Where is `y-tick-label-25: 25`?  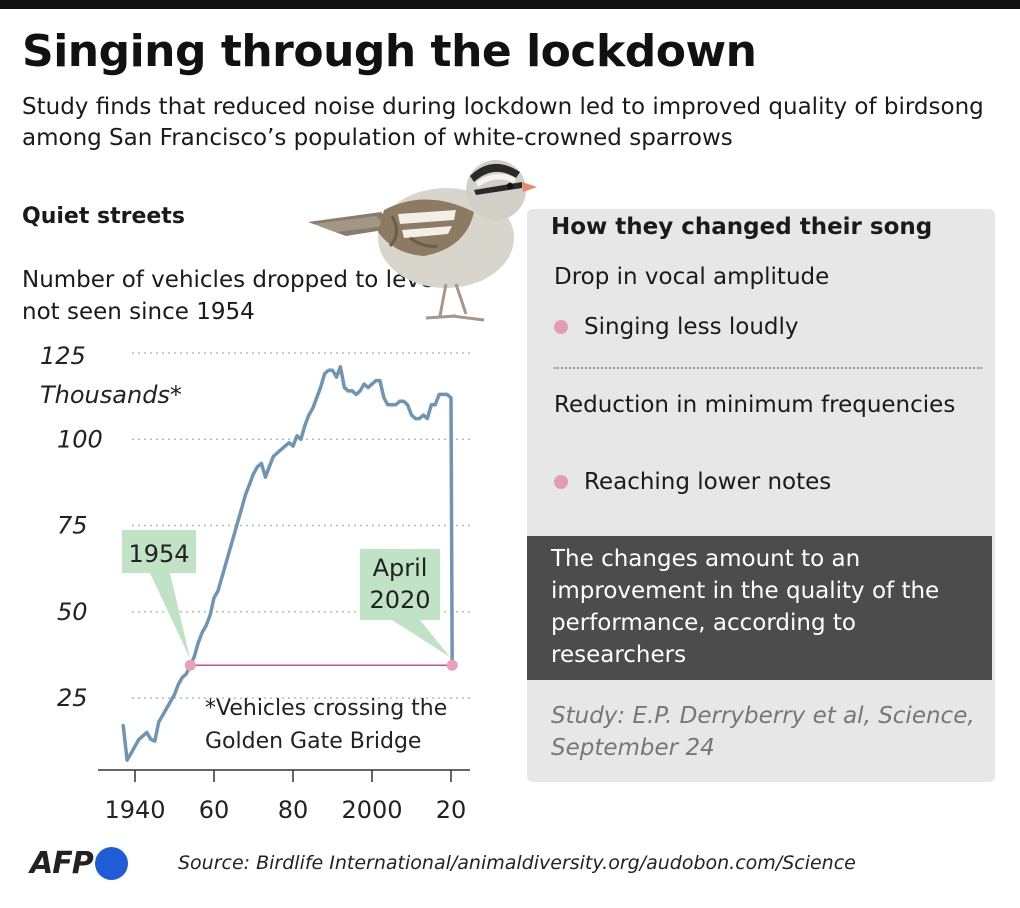 y-tick-label-25: 25 is located at coordinates (72, 698).